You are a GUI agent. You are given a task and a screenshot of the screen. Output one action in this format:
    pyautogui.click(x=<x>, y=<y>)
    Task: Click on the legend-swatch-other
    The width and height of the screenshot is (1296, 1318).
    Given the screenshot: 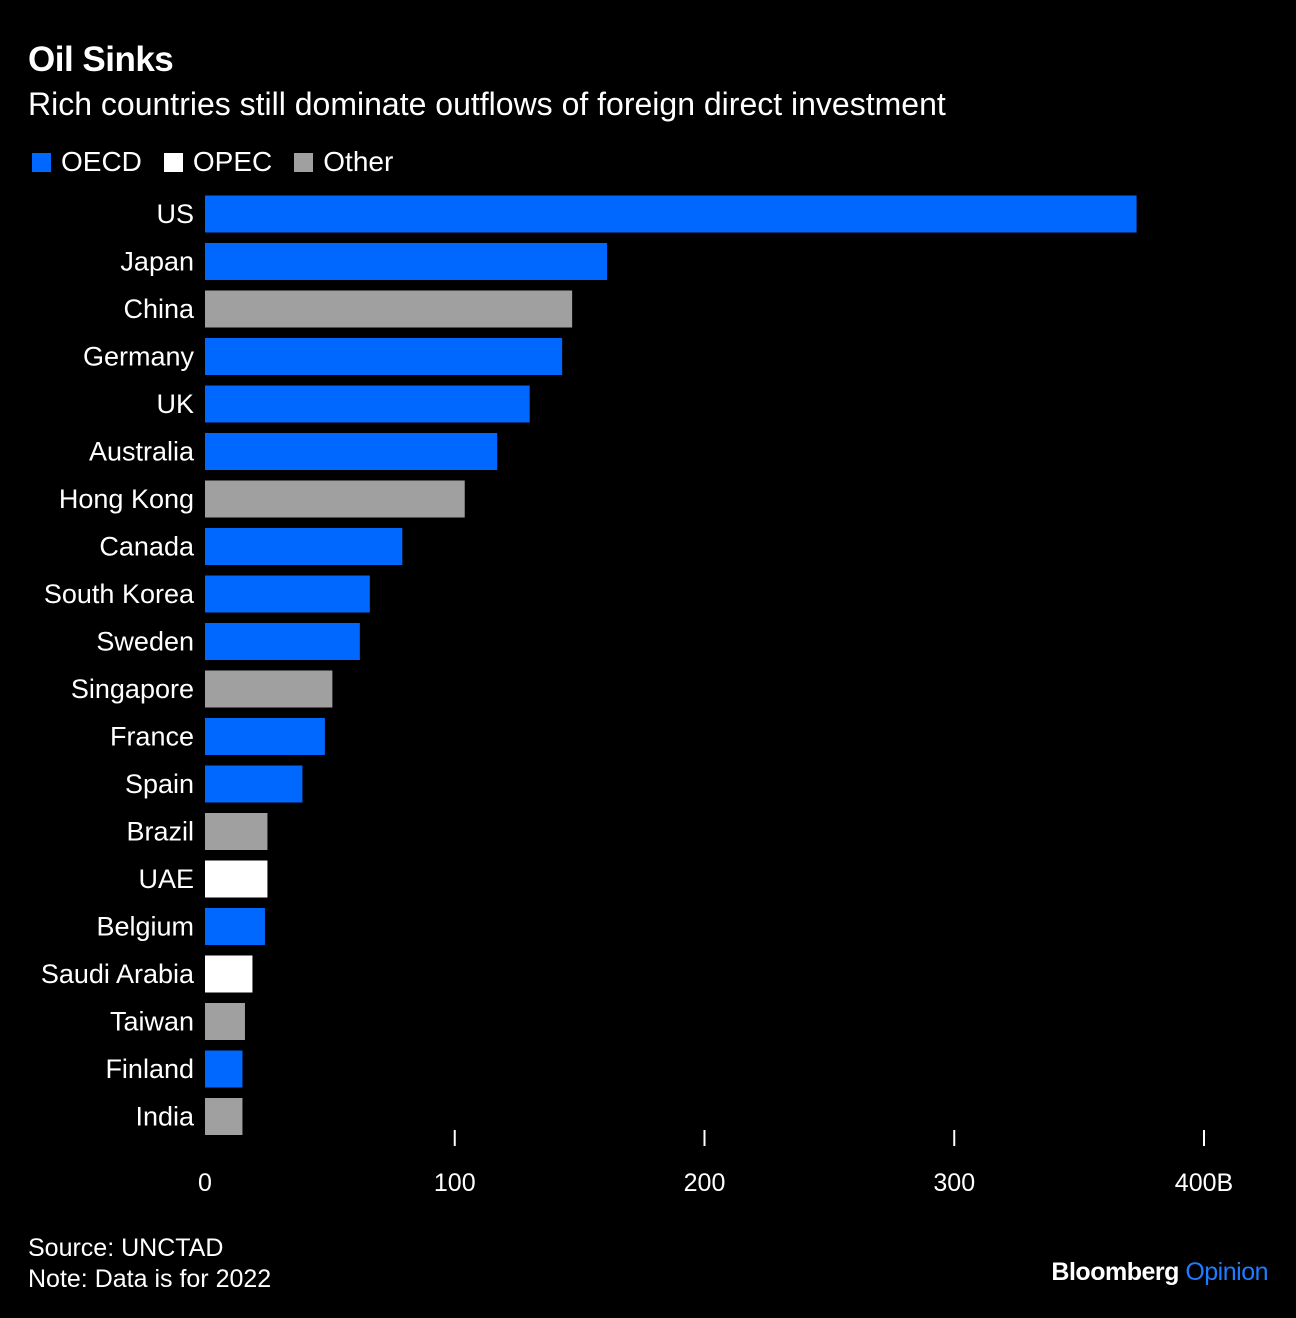 What is the action you would take?
    pyautogui.click(x=304, y=162)
    